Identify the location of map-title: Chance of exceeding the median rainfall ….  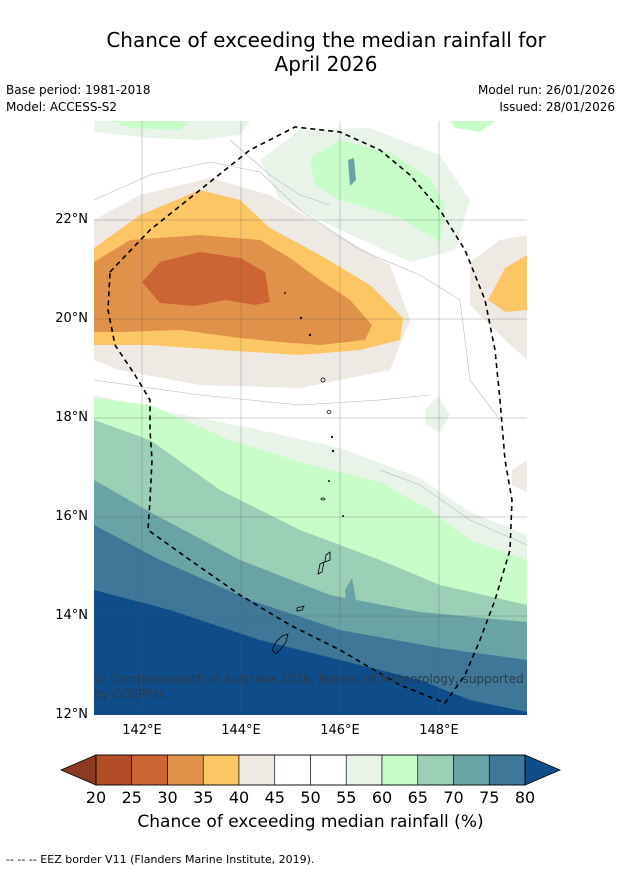
(310, 52).